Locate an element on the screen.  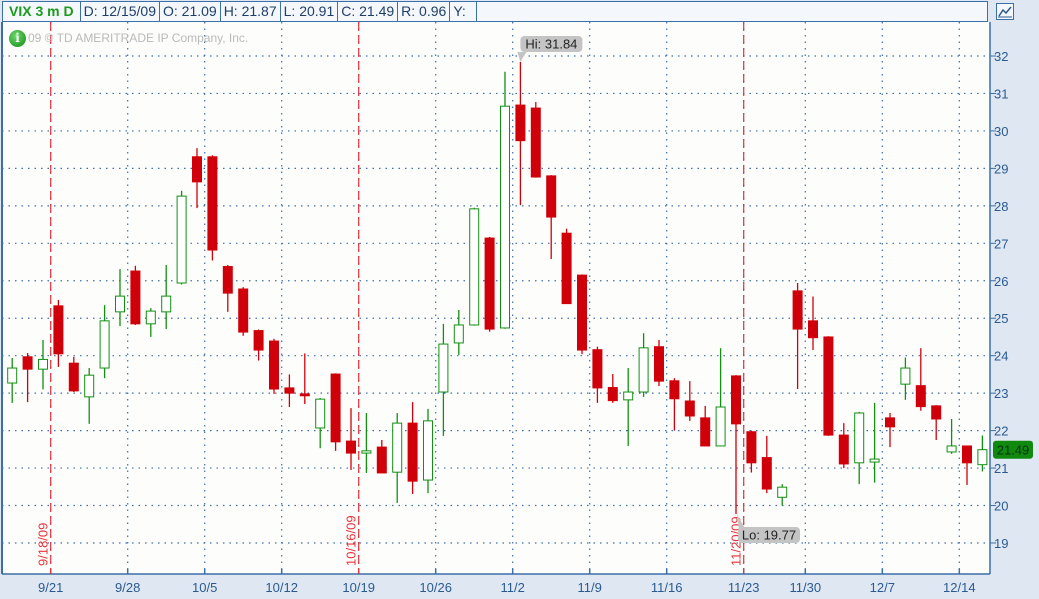
range-field: R: 0.96 is located at coordinates (424, 11).